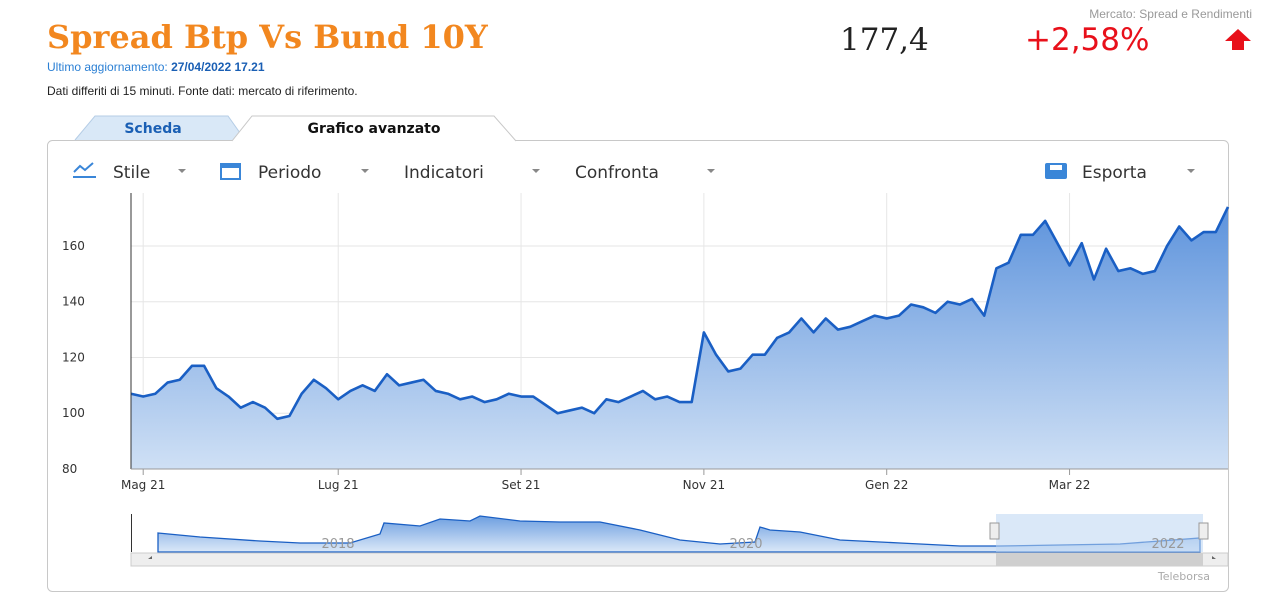 The height and width of the screenshot is (600, 1280). Describe the element at coordinates (1114, 173) in the screenshot. I see `toolbar-item: Esporta` at that location.